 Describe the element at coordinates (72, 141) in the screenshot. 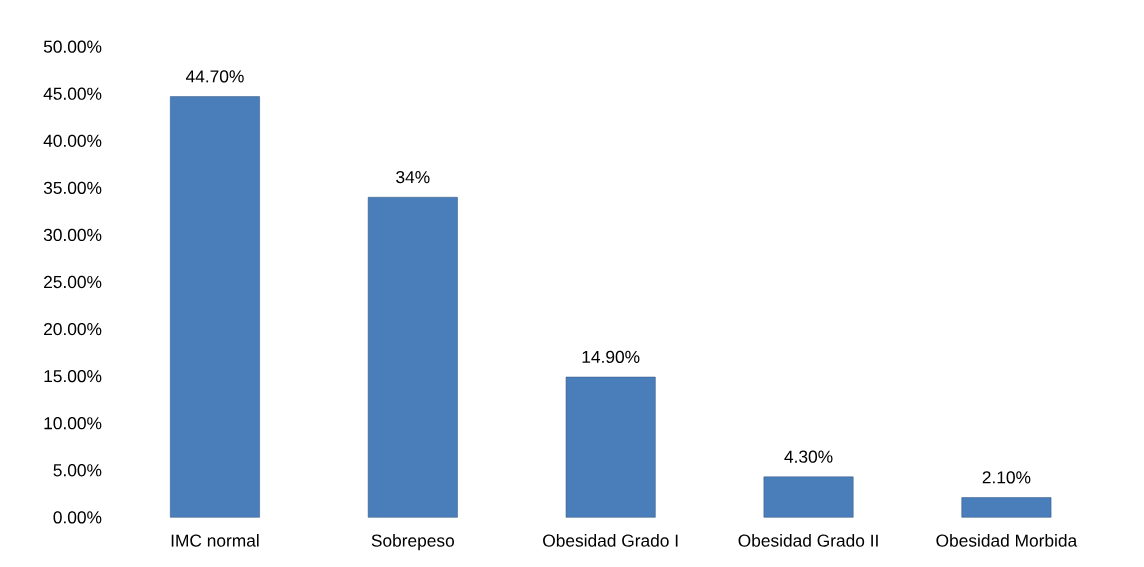

I see `y-tick-label: 40.00%` at that location.